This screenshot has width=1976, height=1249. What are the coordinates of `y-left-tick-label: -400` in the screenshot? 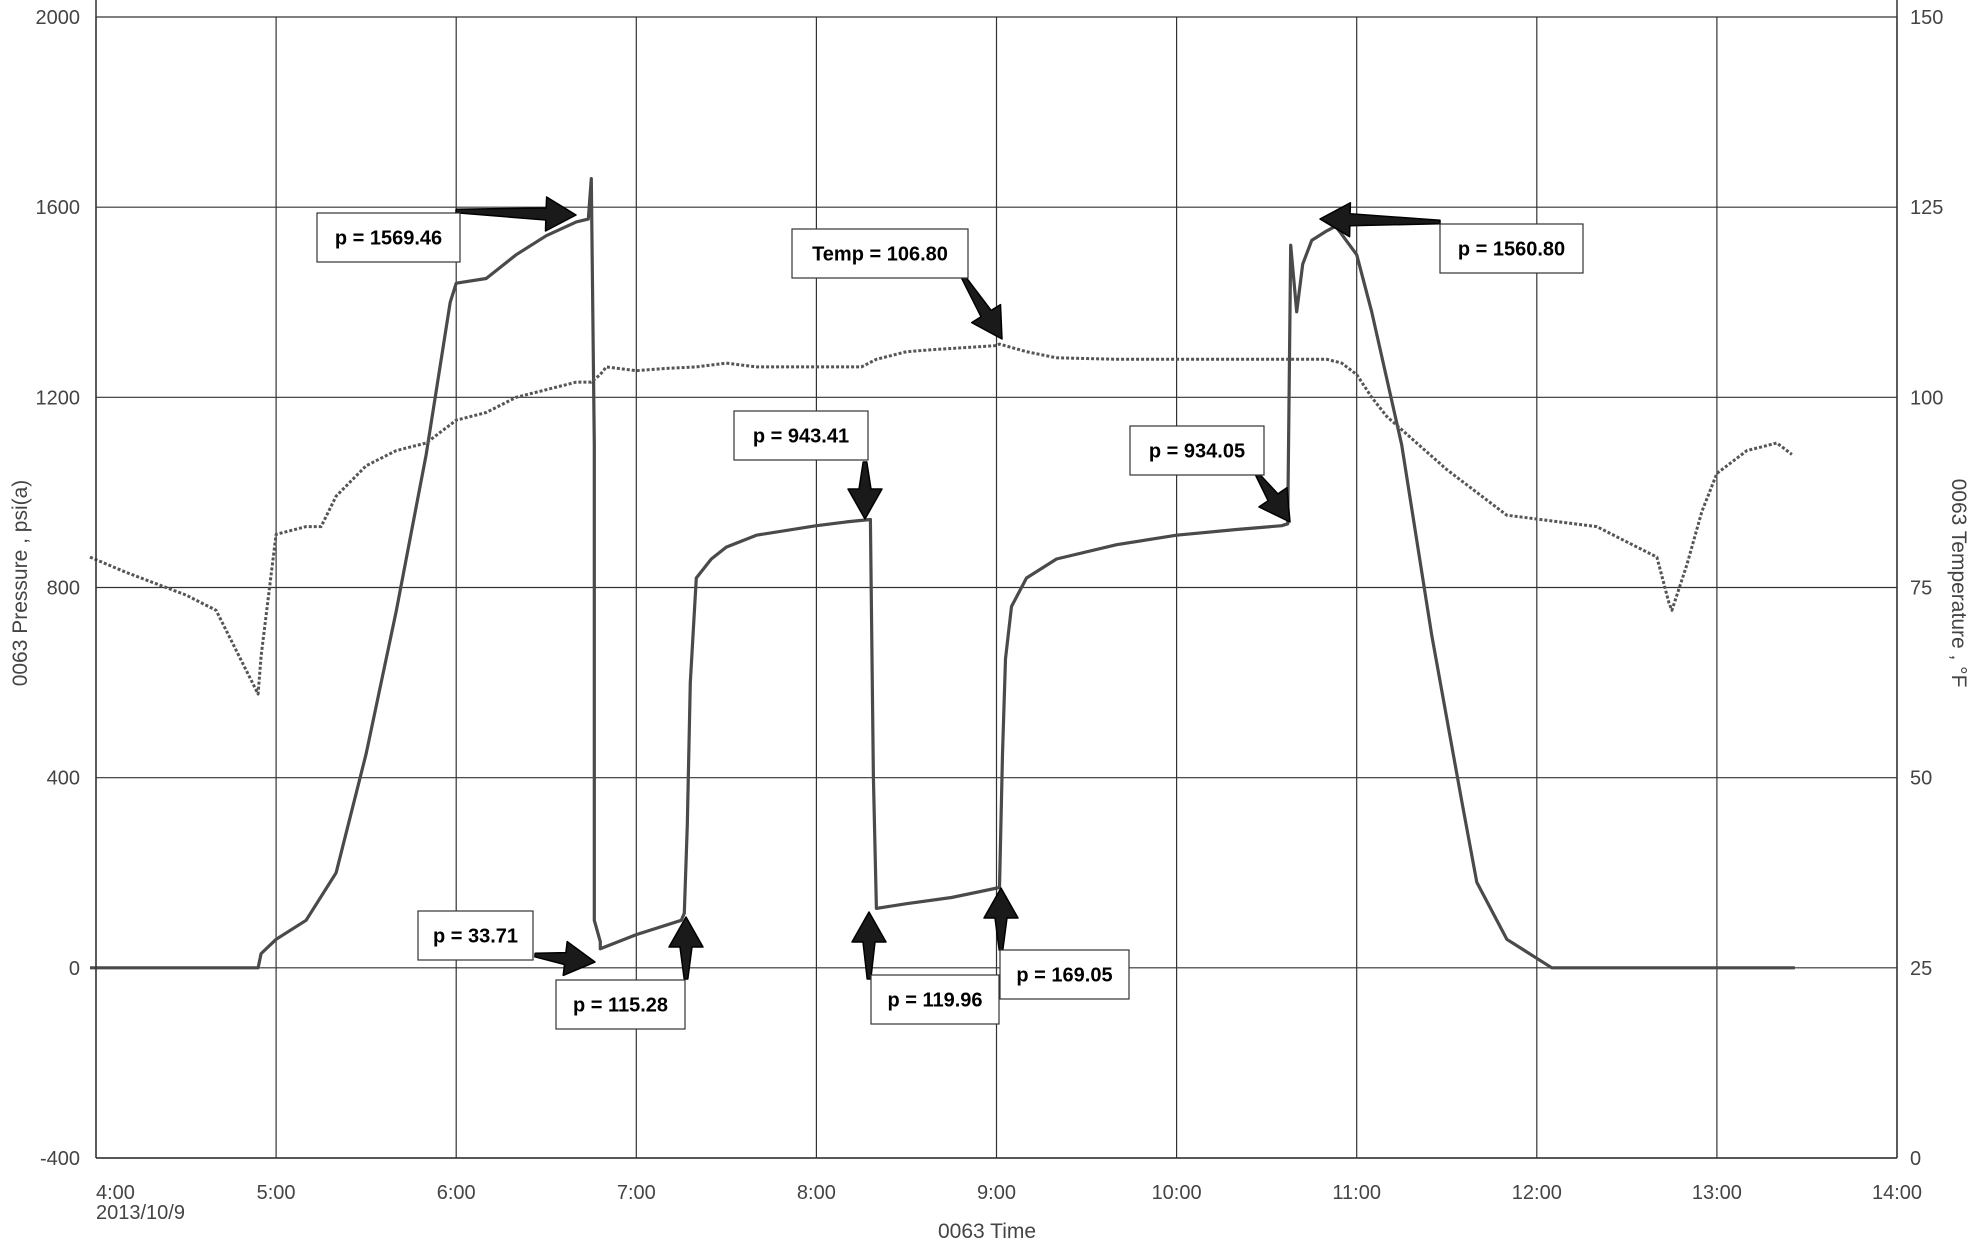 It's located at (60, 1159).